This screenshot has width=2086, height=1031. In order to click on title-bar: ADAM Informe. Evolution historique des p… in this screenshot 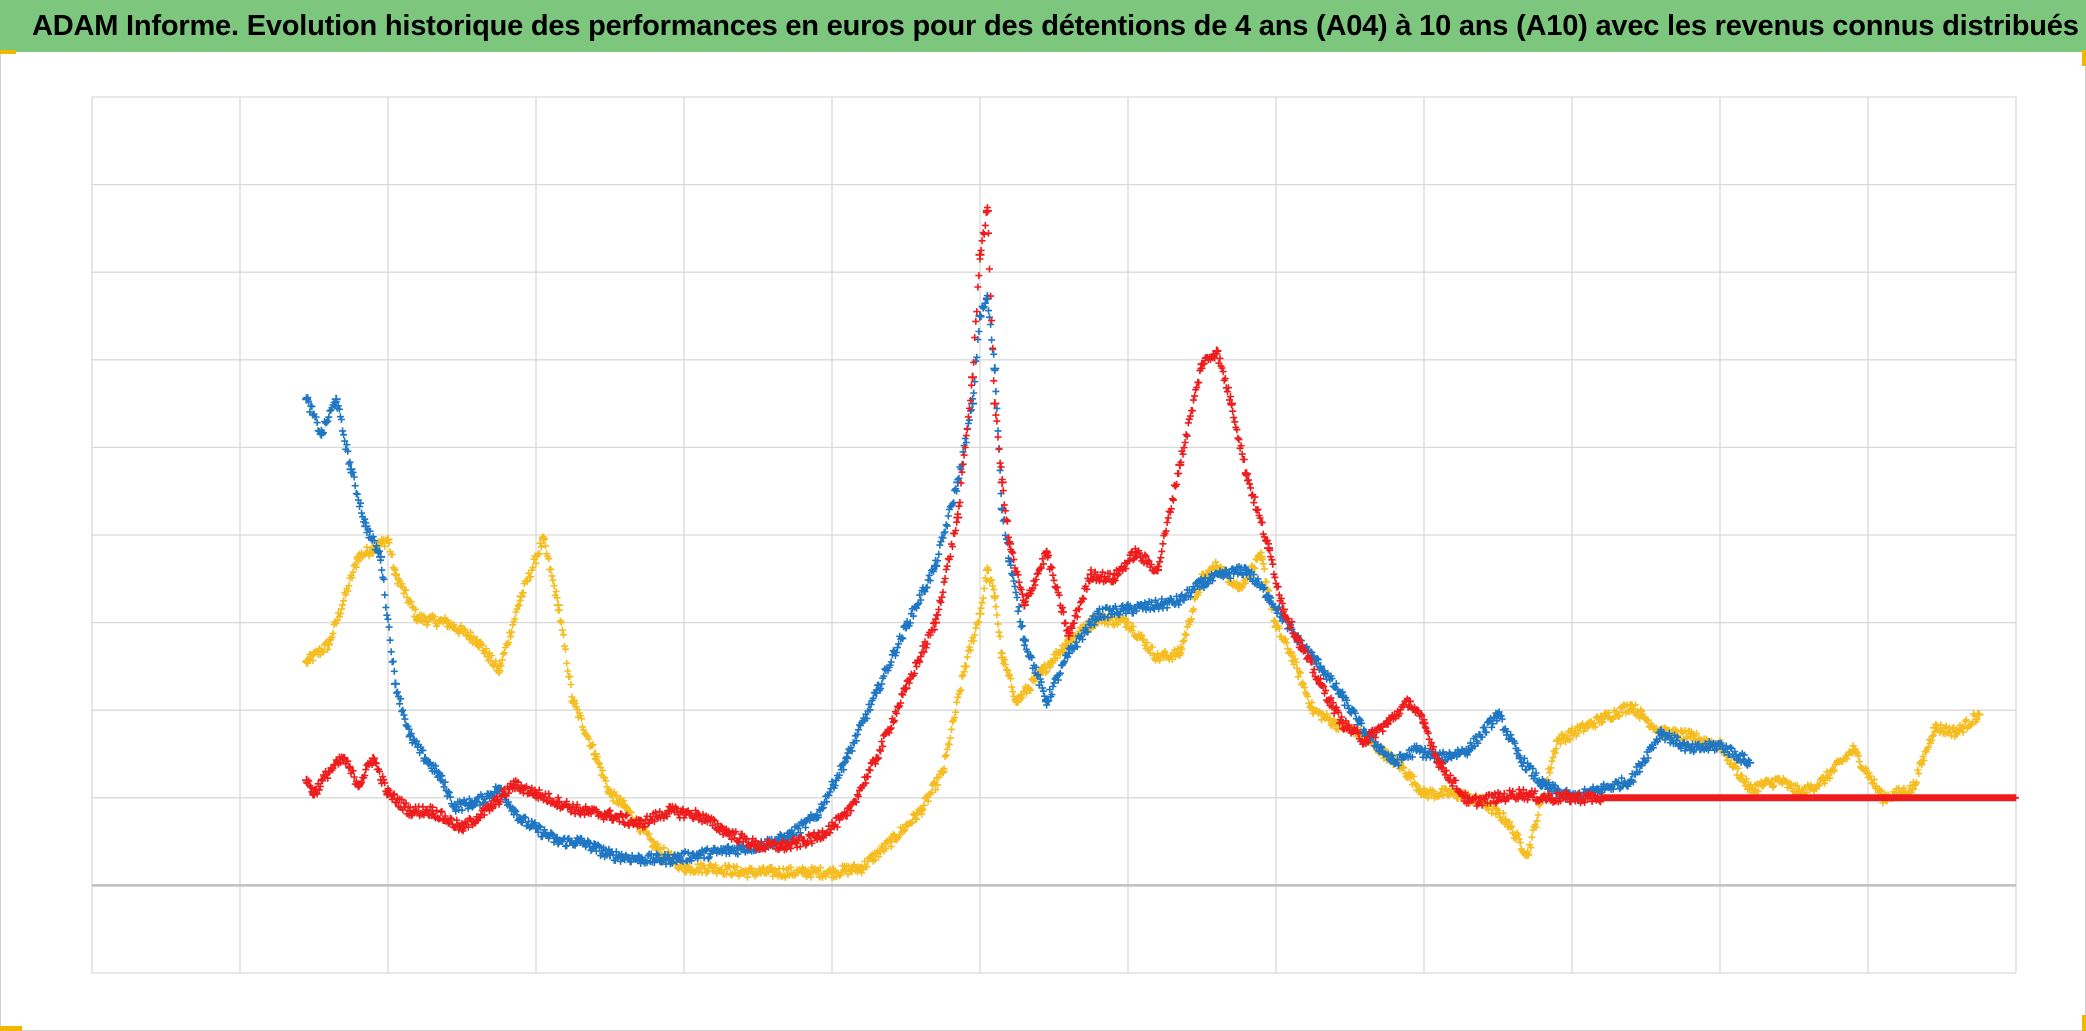, I will do `click(1043, 26)`.